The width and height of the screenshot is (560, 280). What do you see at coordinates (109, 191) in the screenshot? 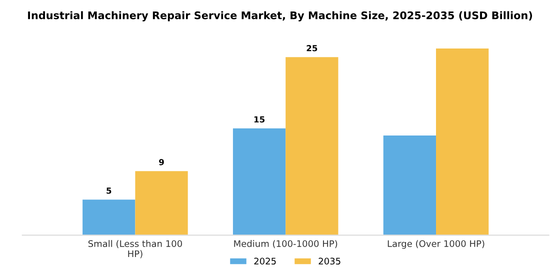
I see `data-label: 5` at bounding box center [109, 191].